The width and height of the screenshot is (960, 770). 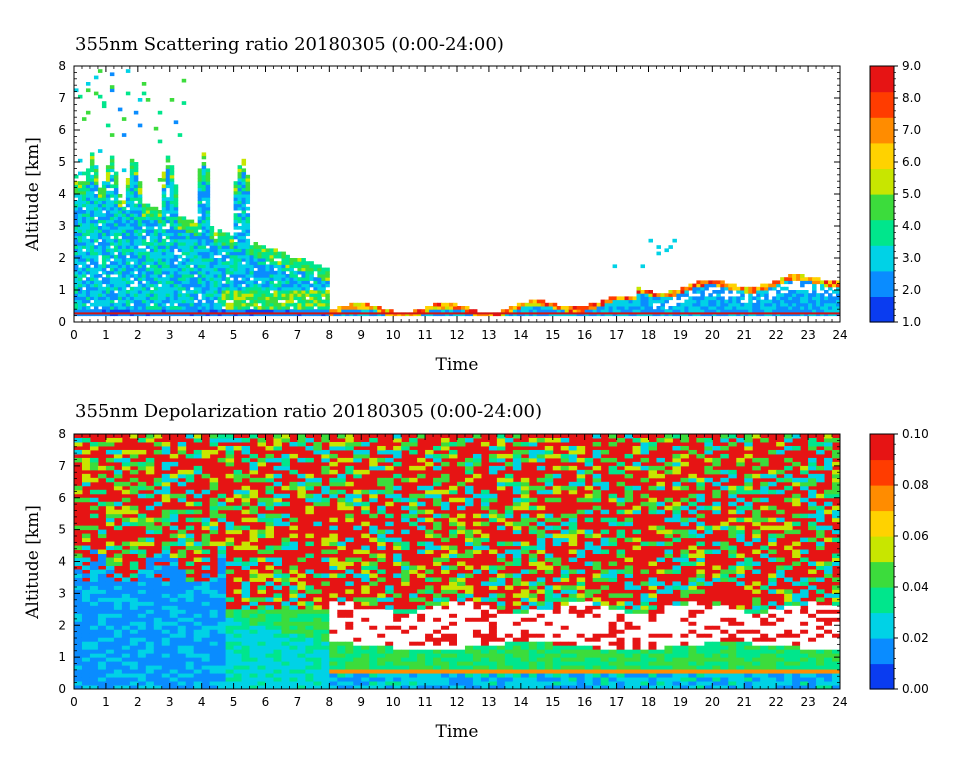 What do you see at coordinates (911, 130) in the screenshot?
I see `colorbar-tick-label: 7.0` at bounding box center [911, 130].